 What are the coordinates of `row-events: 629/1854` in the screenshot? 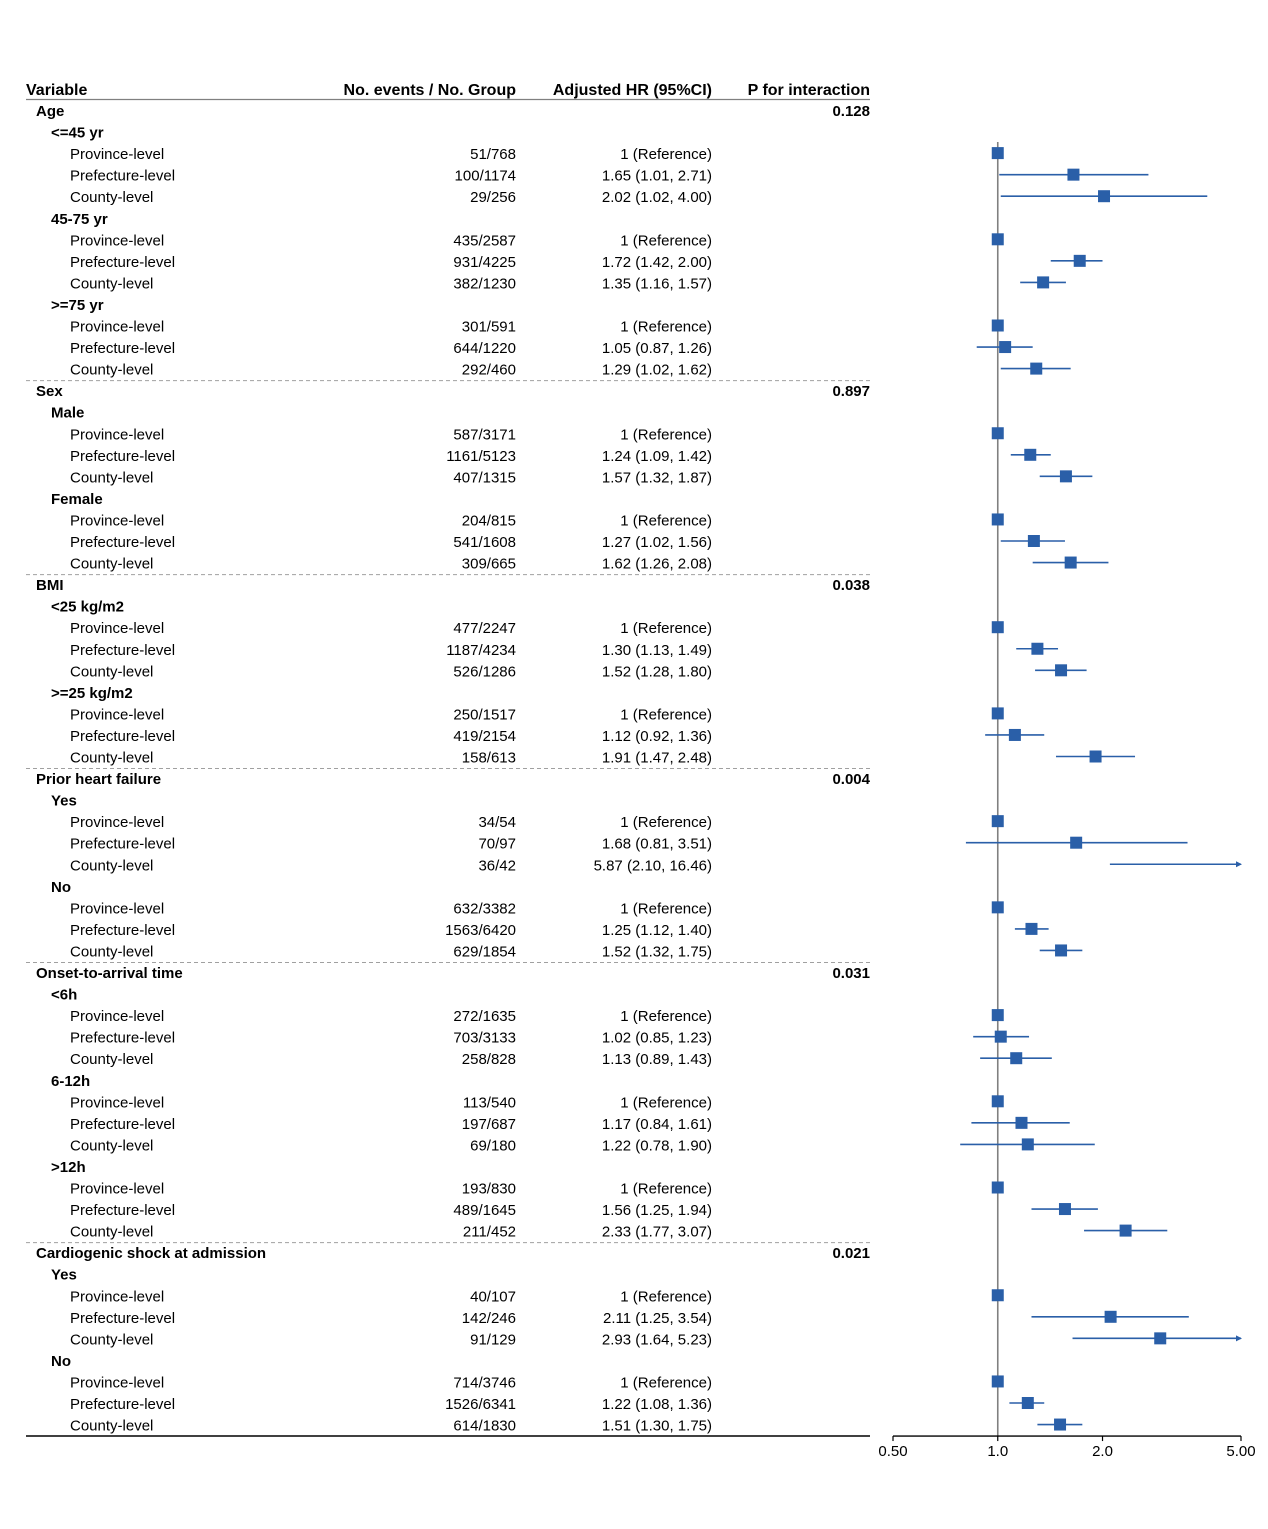 It's located at (484, 951).